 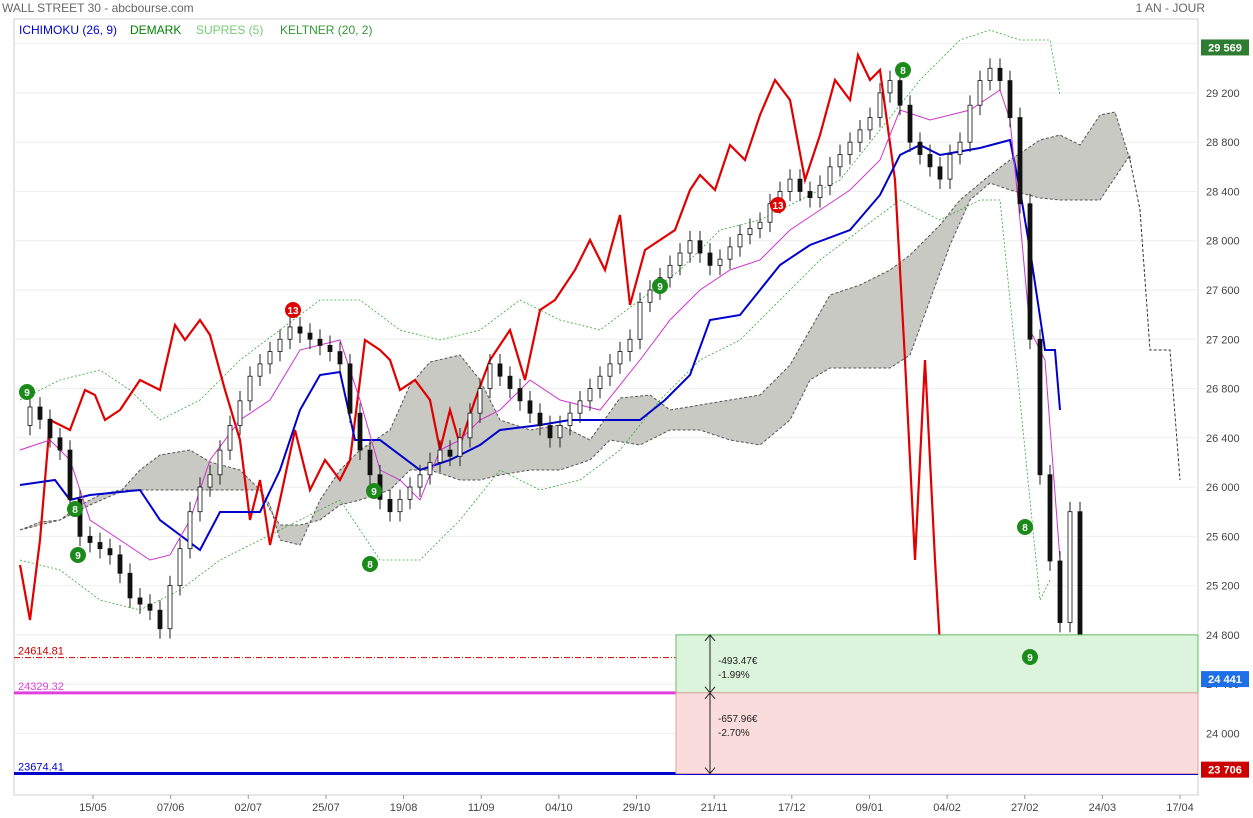 What do you see at coordinates (481, 808) in the screenshot?
I see `x-tick-label: 11/09` at bounding box center [481, 808].